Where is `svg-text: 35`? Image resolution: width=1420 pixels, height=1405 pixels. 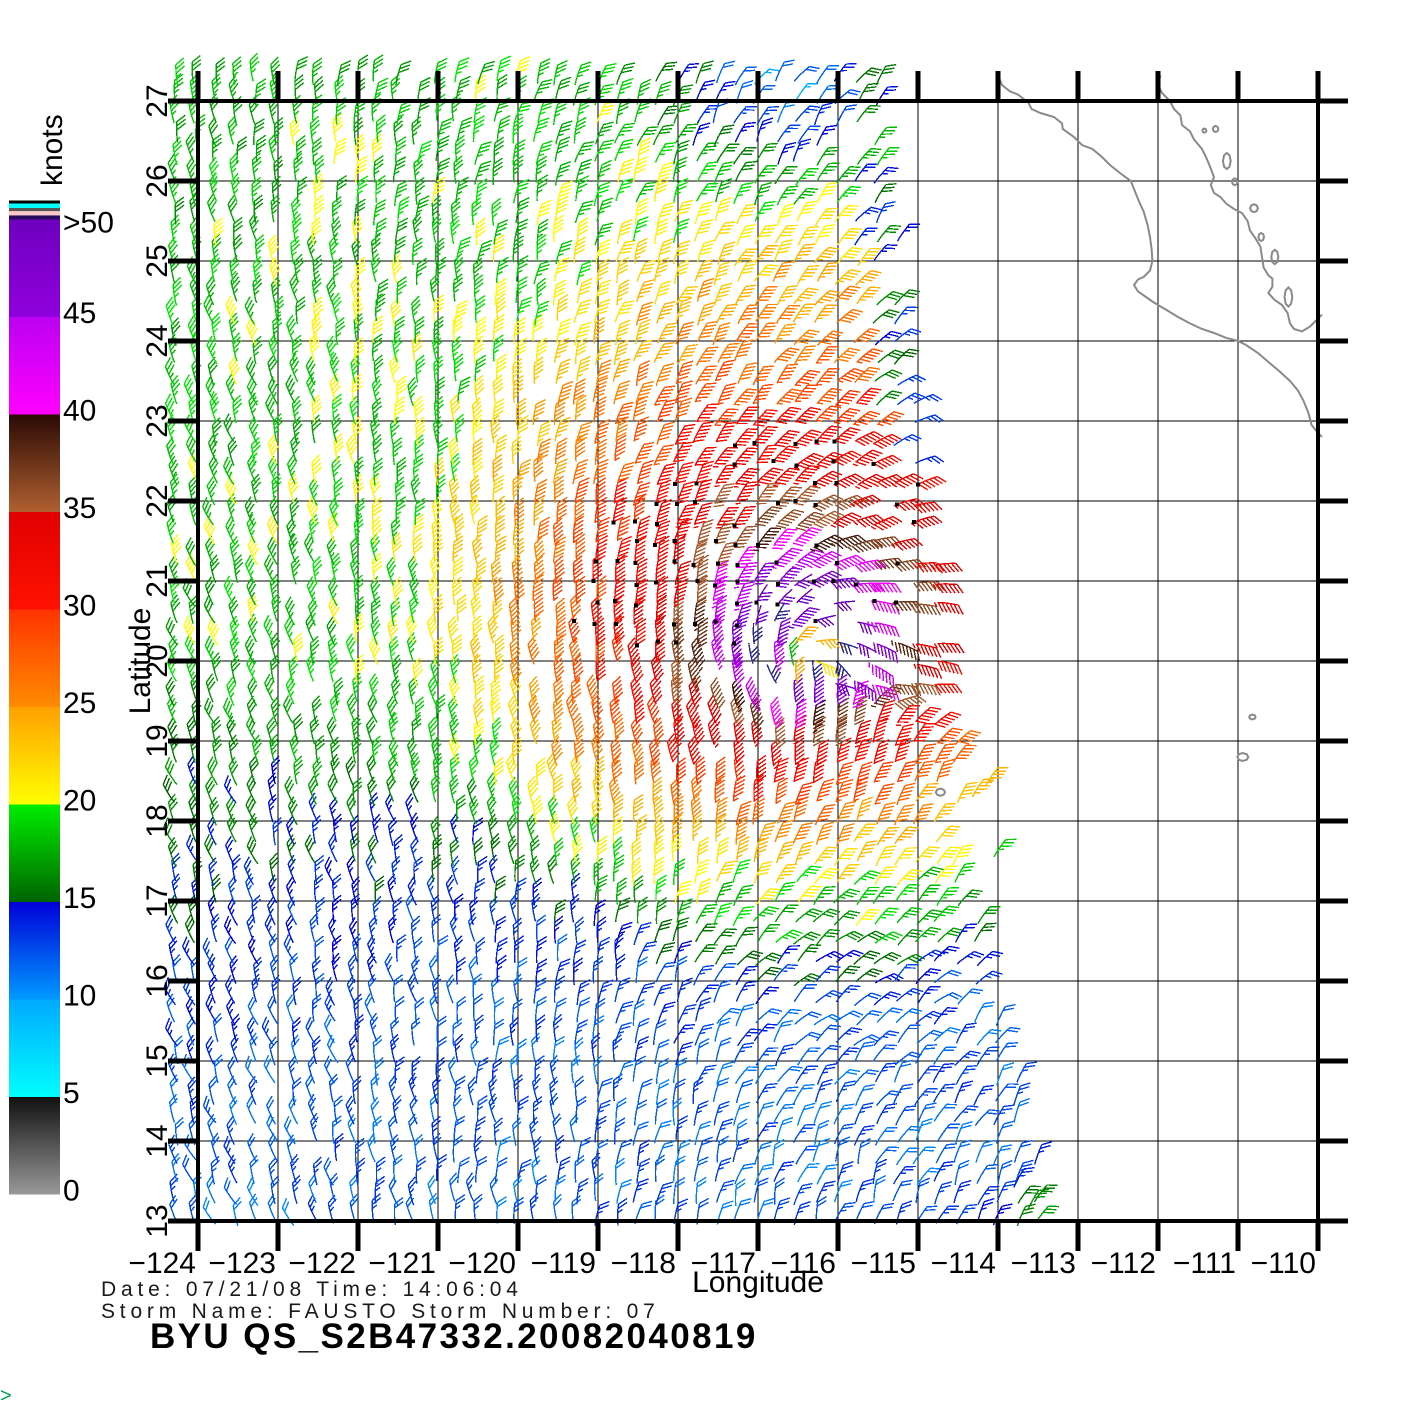 svg-text: 35 is located at coordinates (79, 508).